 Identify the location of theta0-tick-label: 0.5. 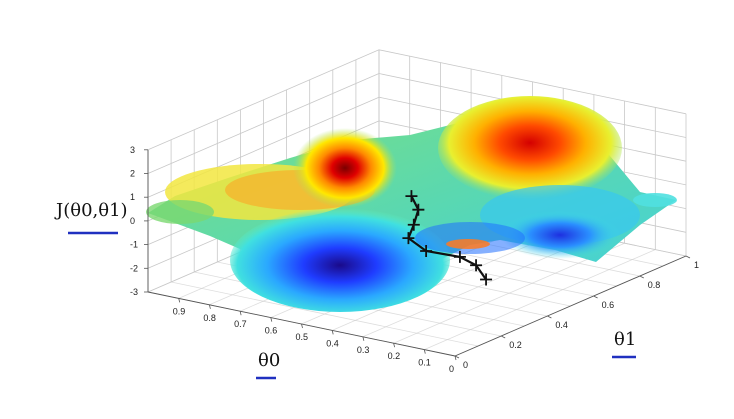
(302, 337).